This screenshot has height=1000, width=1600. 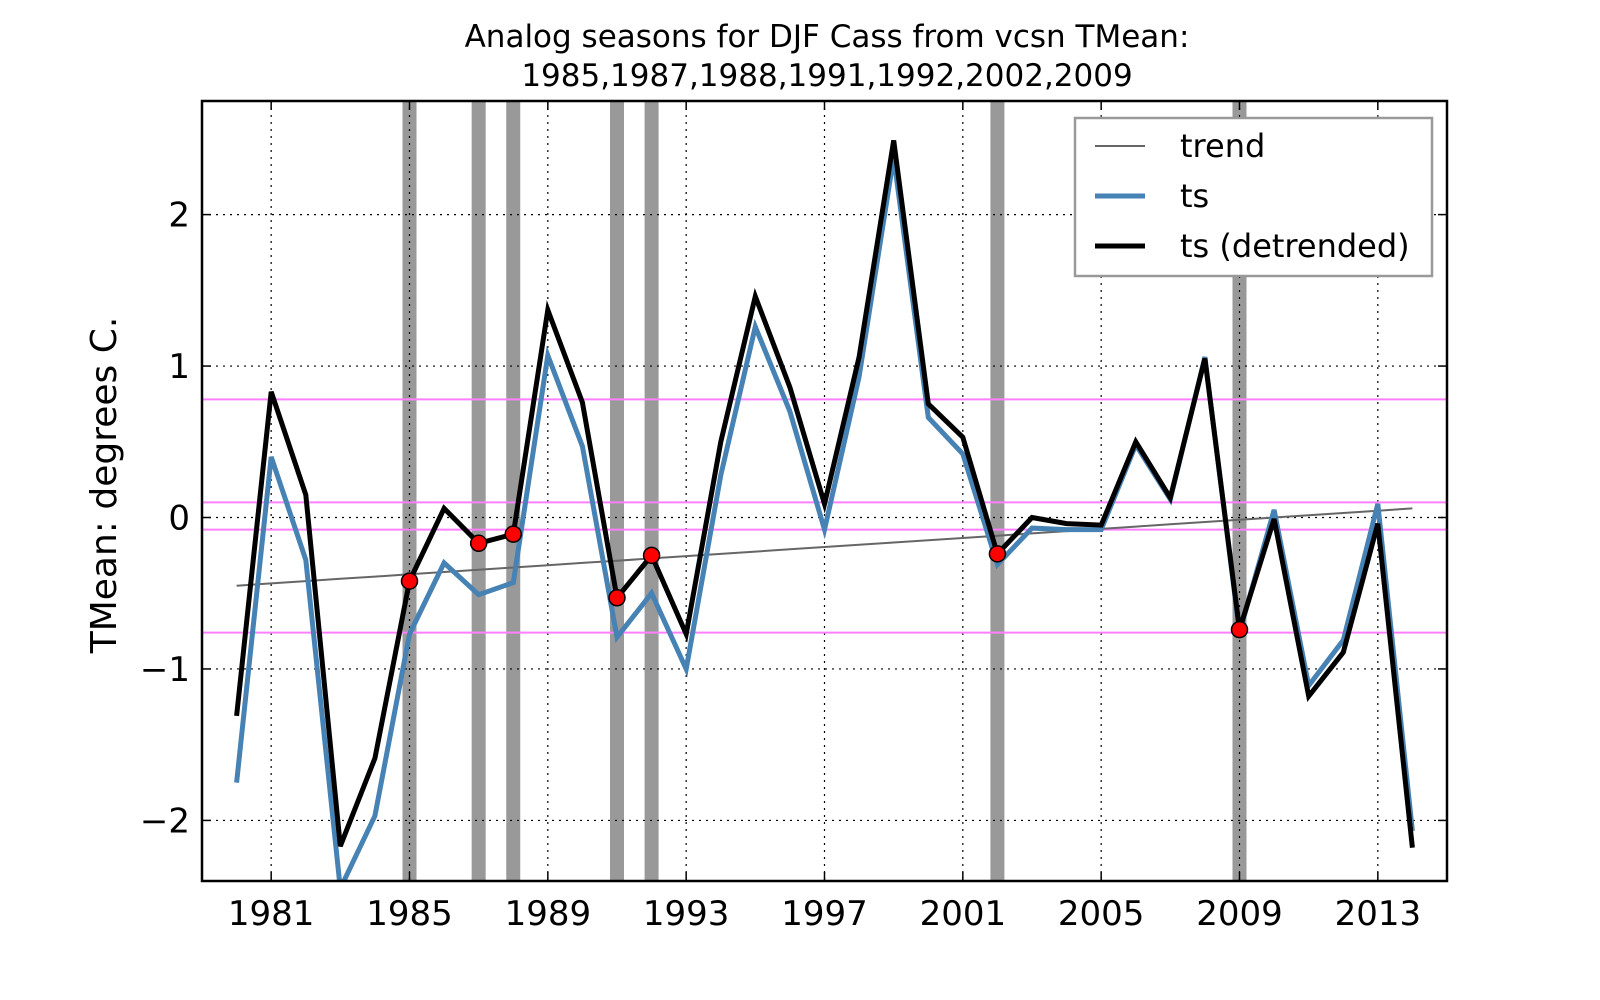 What do you see at coordinates (179, 519) in the screenshot?
I see `y-tick-label: 0` at bounding box center [179, 519].